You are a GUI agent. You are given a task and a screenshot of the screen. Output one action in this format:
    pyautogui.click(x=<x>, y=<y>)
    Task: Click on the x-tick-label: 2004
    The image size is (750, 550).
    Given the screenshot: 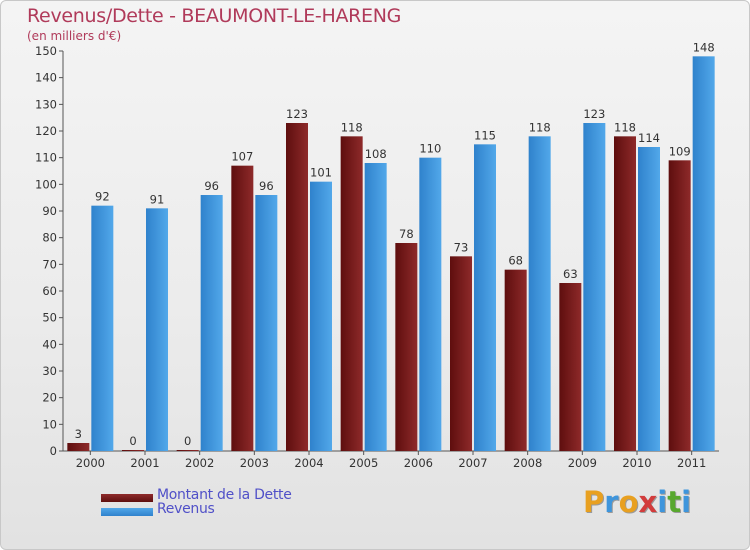 What is the action you would take?
    pyautogui.click(x=308, y=463)
    